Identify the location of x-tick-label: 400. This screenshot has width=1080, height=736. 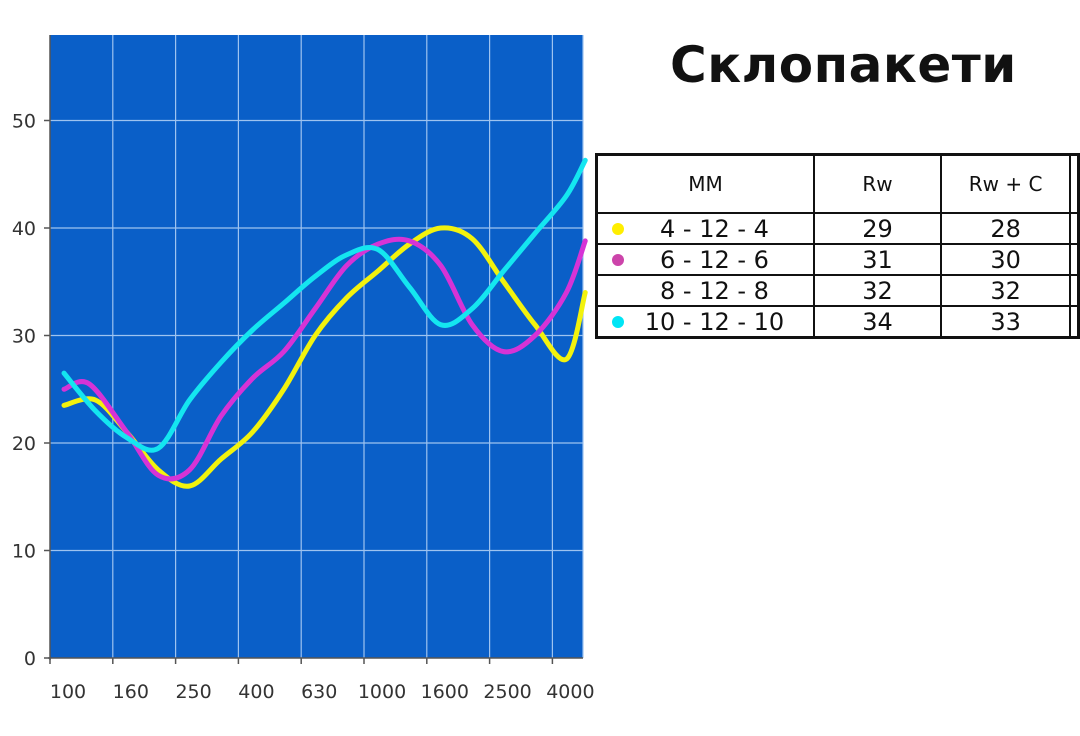
(256, 692).